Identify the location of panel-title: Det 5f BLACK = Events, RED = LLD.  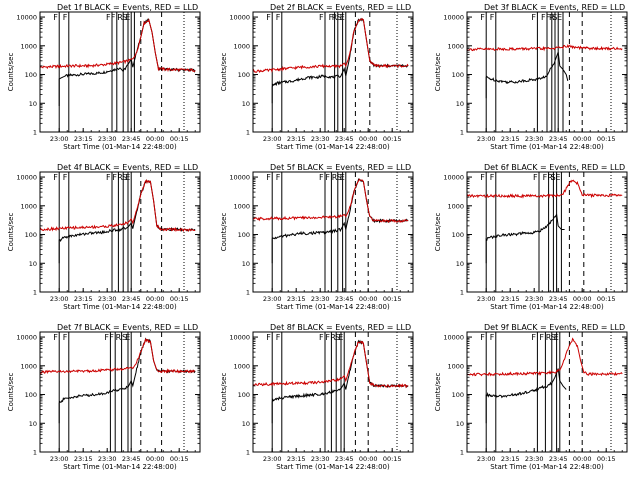
(340, 167).